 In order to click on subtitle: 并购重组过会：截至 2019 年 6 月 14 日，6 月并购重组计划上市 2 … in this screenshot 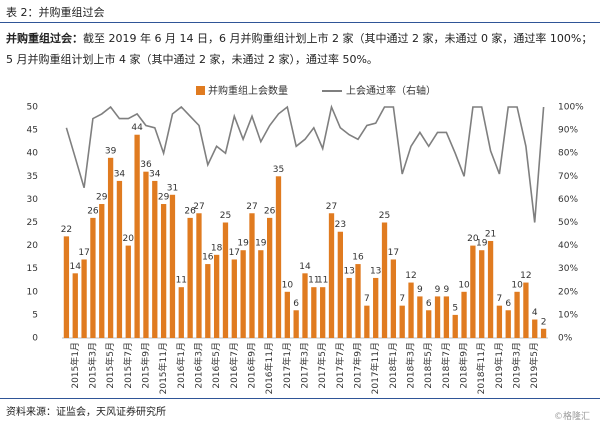, I will do `click(300, 49)`.